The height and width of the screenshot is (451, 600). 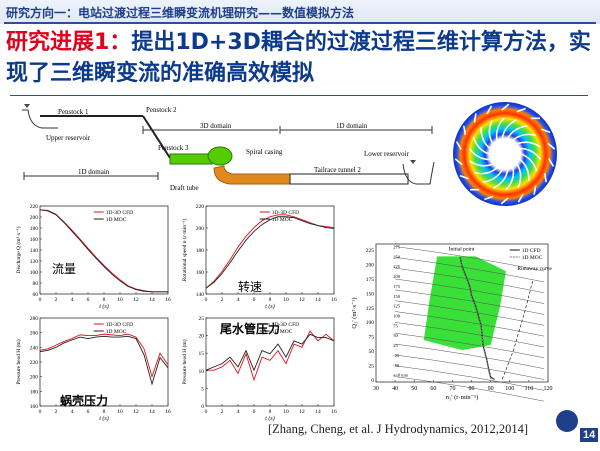 I want to click on plot-frame, so click(x=104, y=250).